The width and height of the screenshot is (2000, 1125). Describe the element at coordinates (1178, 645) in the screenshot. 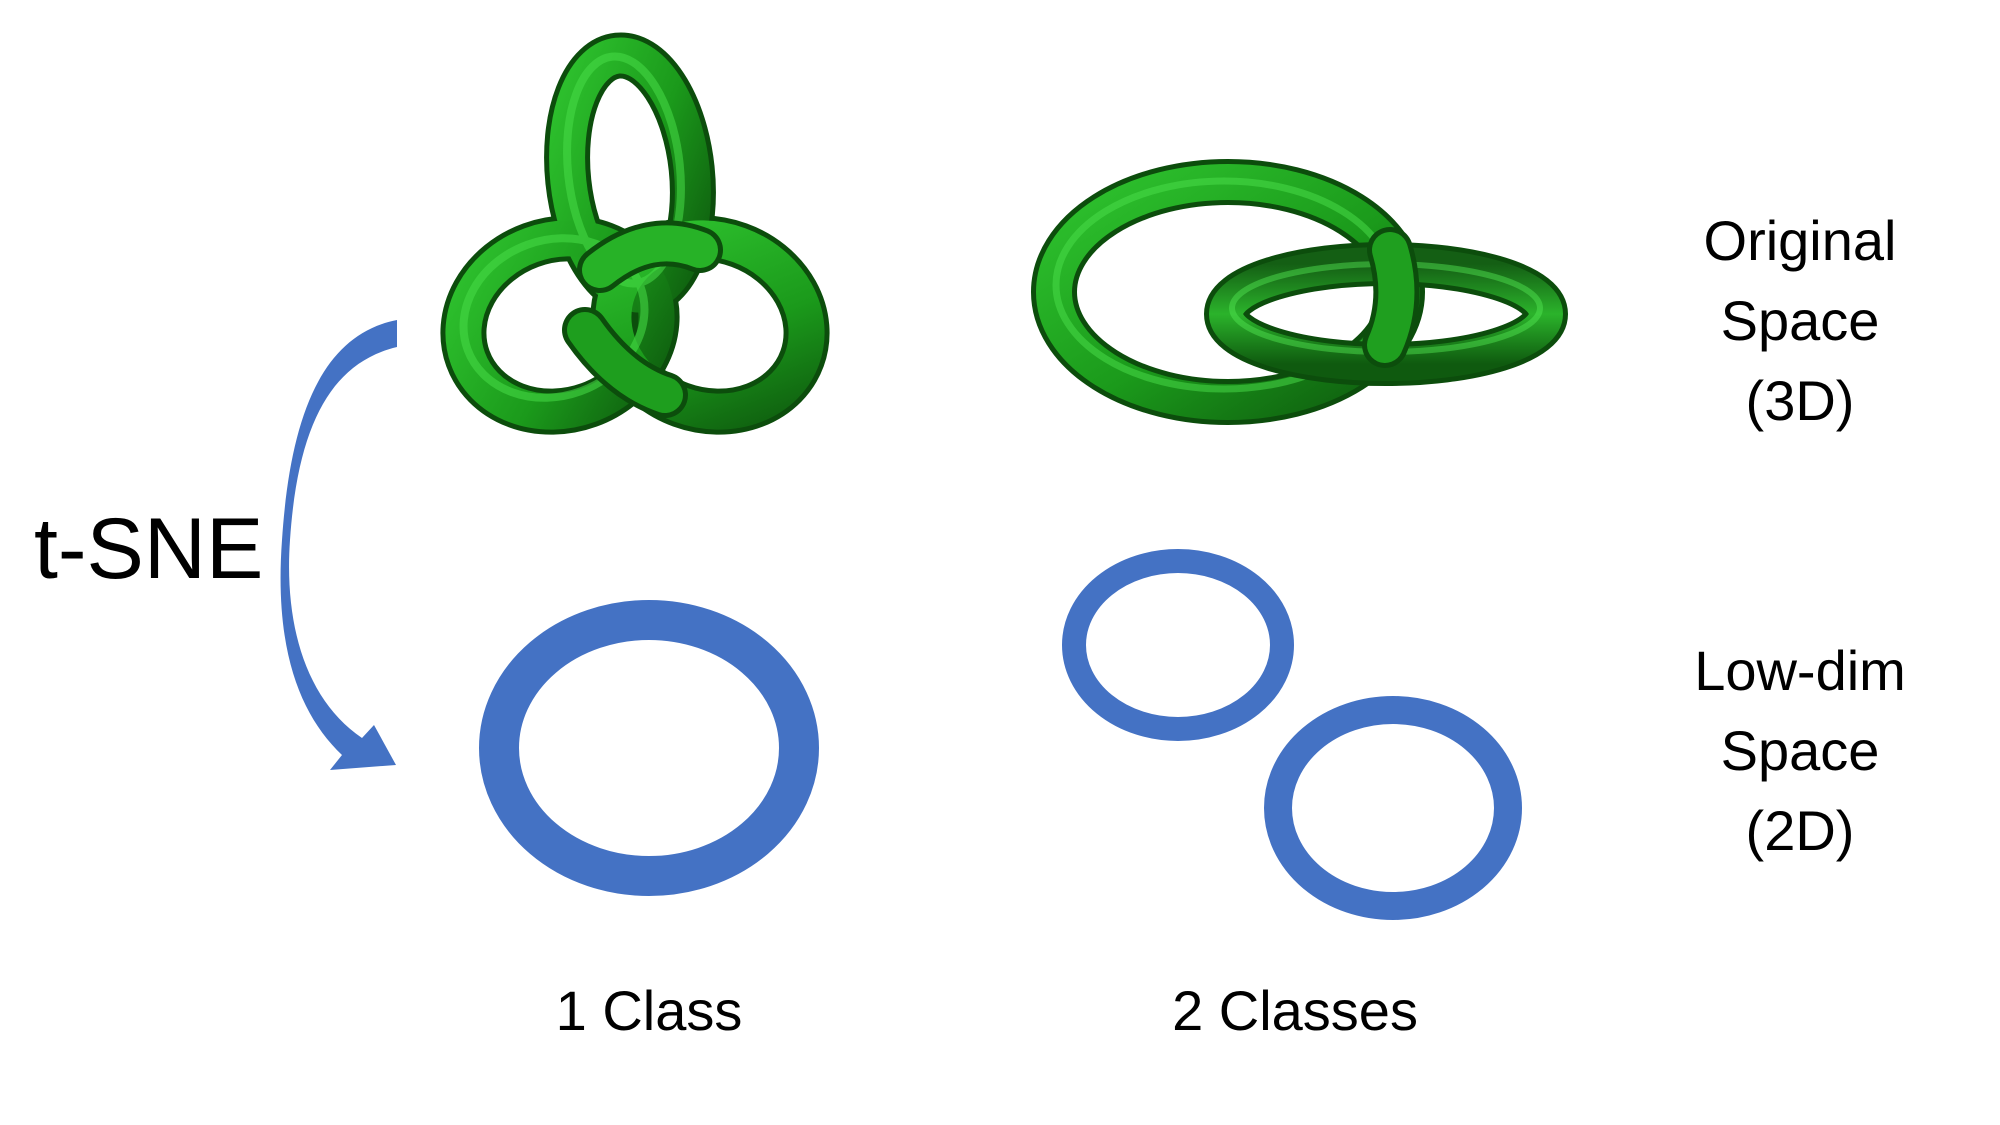

I see `ring-small` at that location.